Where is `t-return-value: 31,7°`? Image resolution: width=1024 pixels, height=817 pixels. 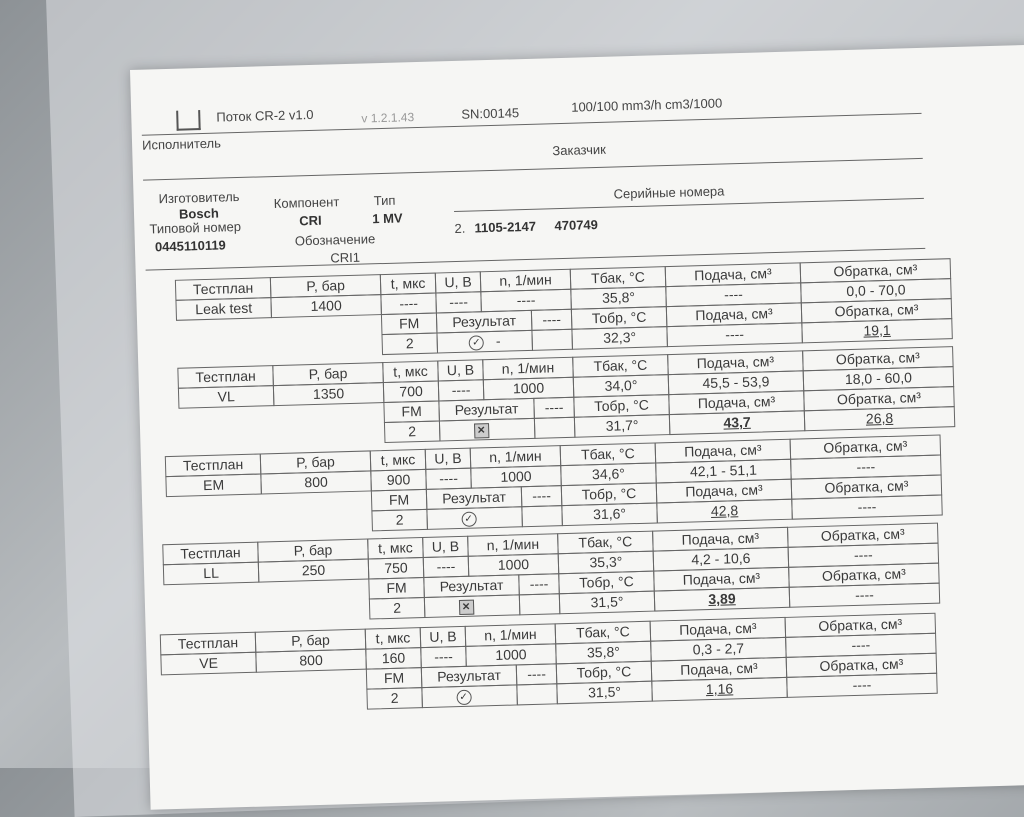 t-return-value: 31,7° is located at coordinates (622, 426).